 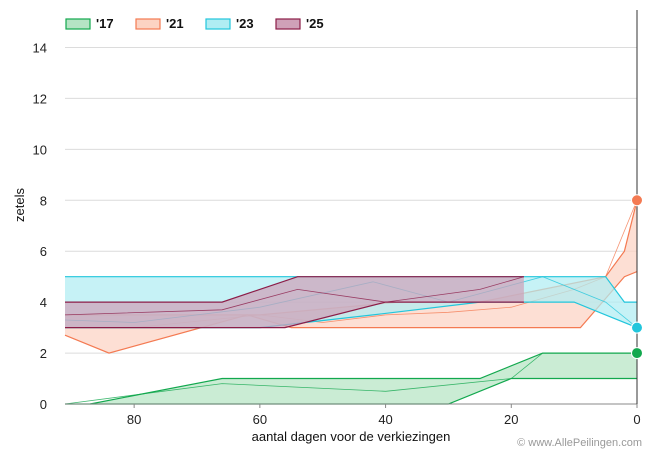 I want to click on y-tick-label: 14, so click(x=40, y=47).